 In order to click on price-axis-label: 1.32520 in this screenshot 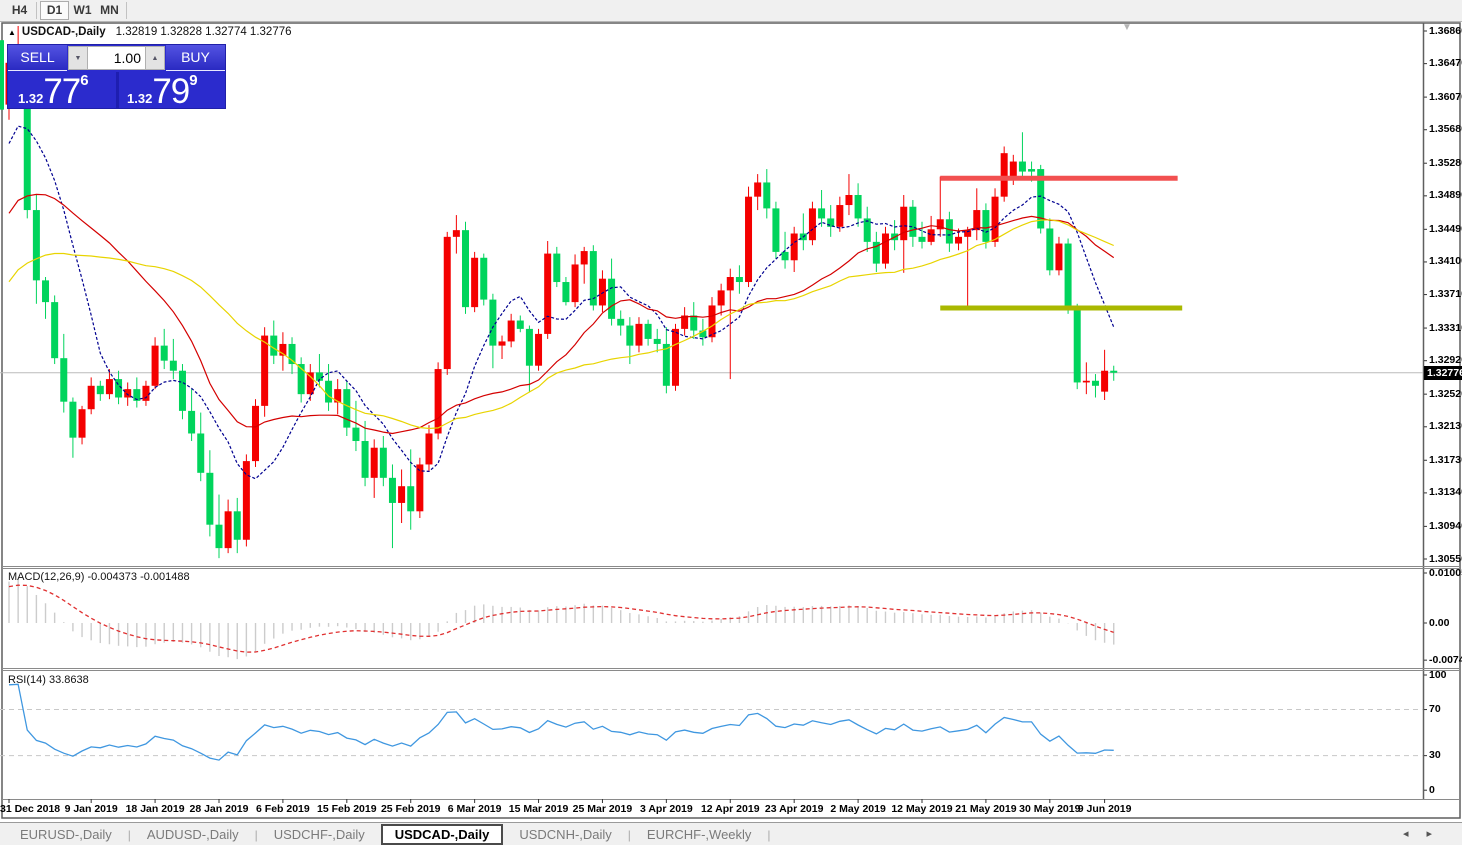, I will do `click(1445, 393)`.